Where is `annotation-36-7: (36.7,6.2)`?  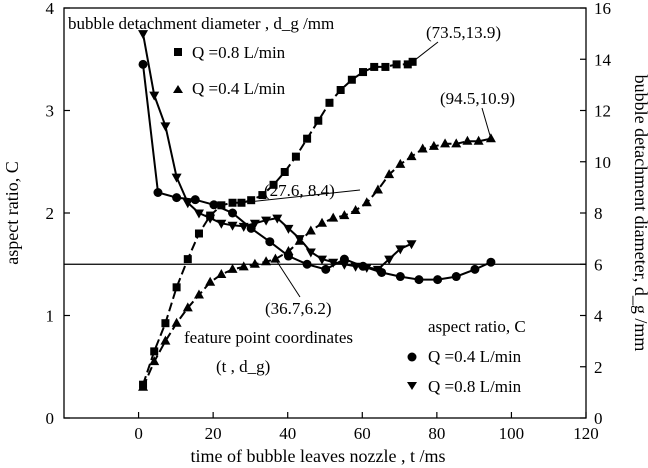 annotation-36-7: (36.7,6.2) is located at coordinates (298, 308).